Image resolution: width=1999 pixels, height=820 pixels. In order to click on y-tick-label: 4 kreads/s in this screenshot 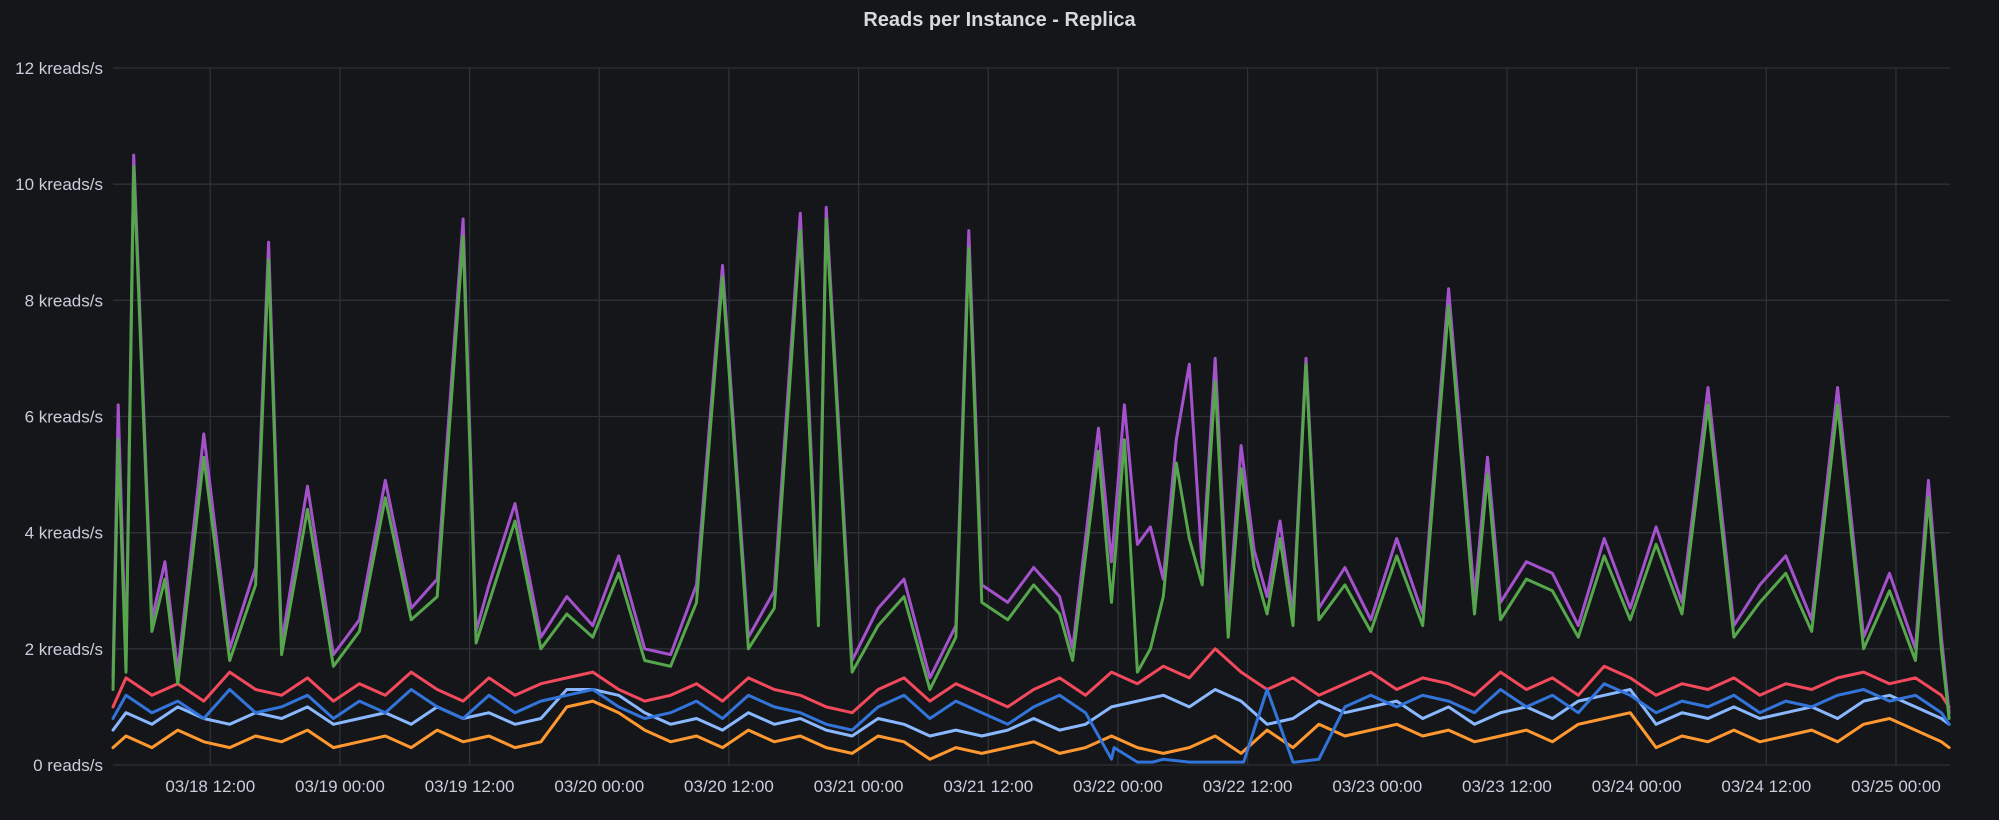, I will do `click(64, 533)`.